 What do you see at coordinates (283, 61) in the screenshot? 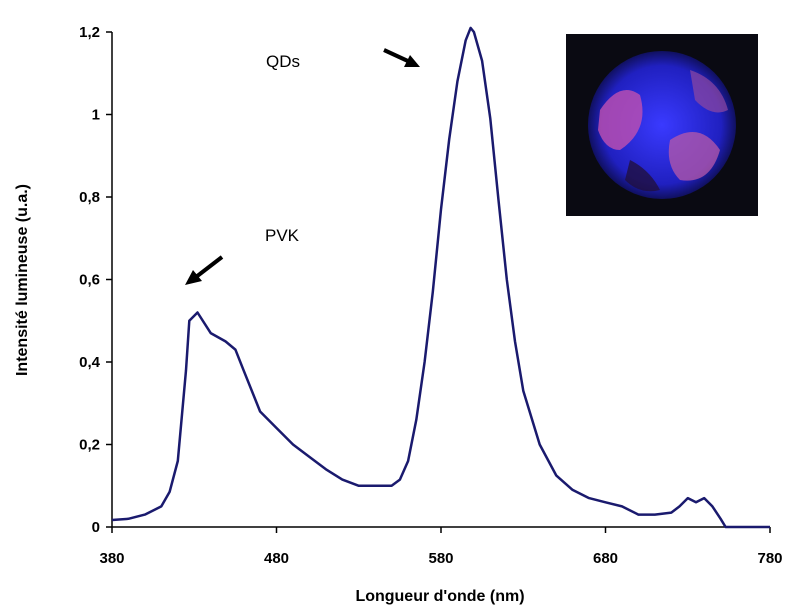
I see `annotation: QDs` at bounding box center [283, 61].